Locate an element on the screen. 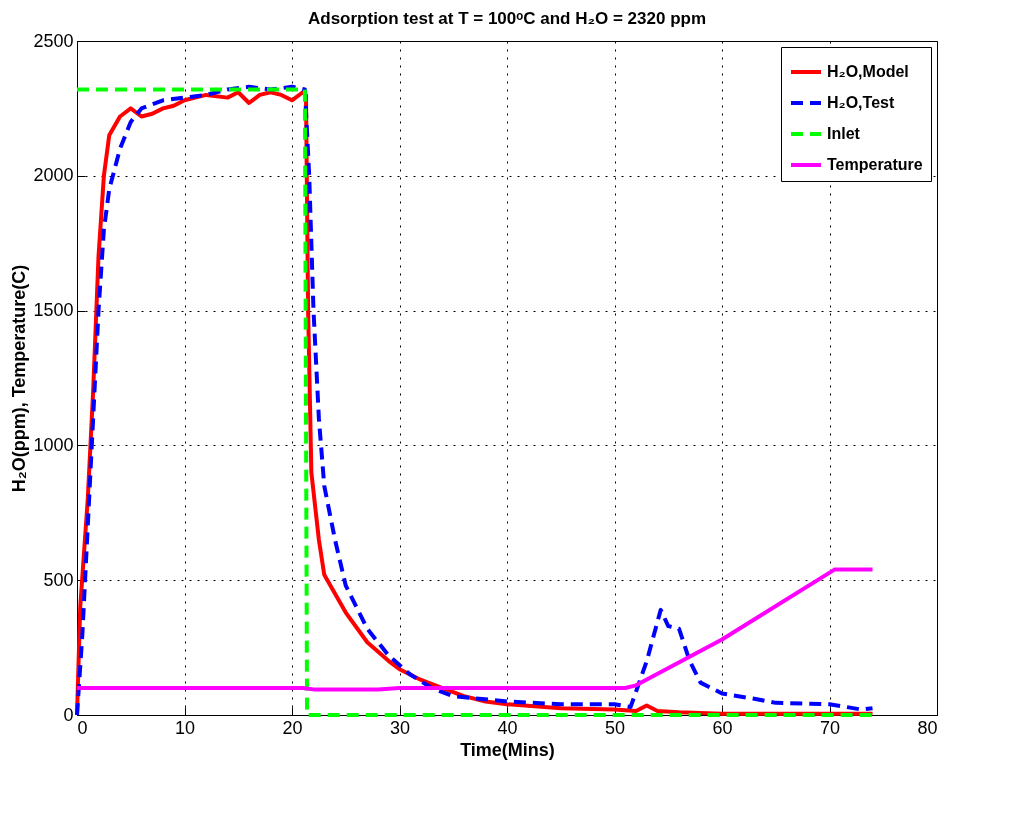 The width and height of the screenshot is (1024, 821). x-tick-label: 70 is located at coordinates (830, 727).